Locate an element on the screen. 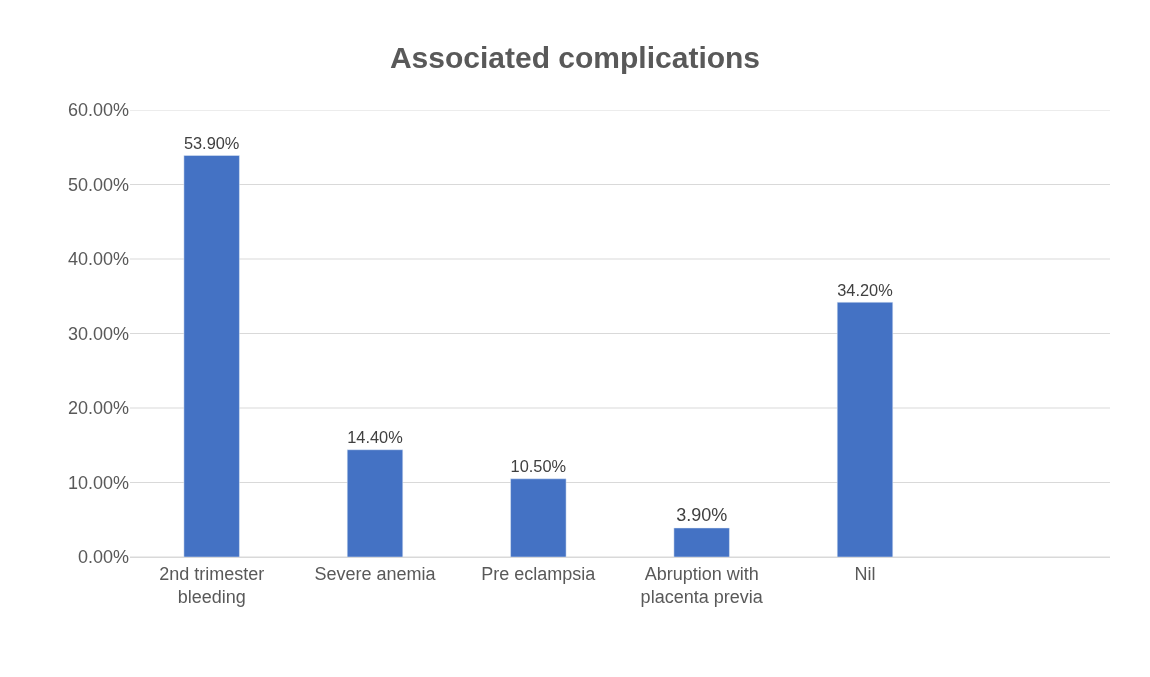 The height and width of the screenshot is (677, 1150). data-label: 3.90% is located at coordinates (702, 514).